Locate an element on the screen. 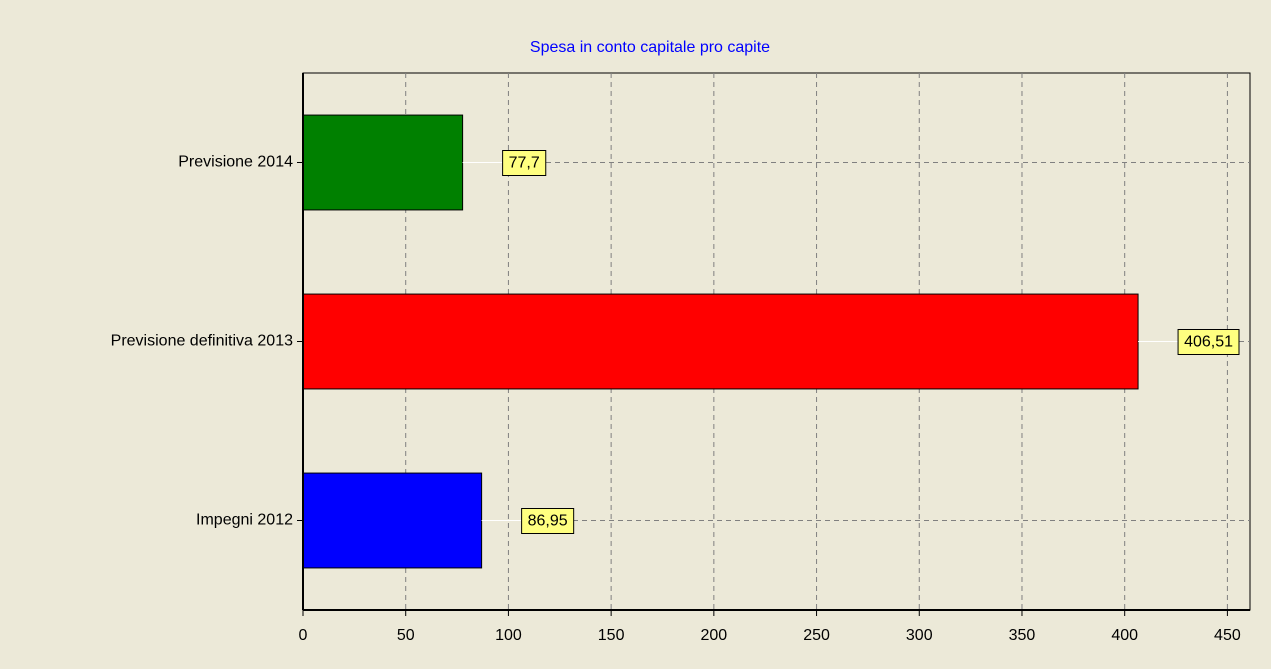  value-label: 77,7 is located at coordinates (524, 163).